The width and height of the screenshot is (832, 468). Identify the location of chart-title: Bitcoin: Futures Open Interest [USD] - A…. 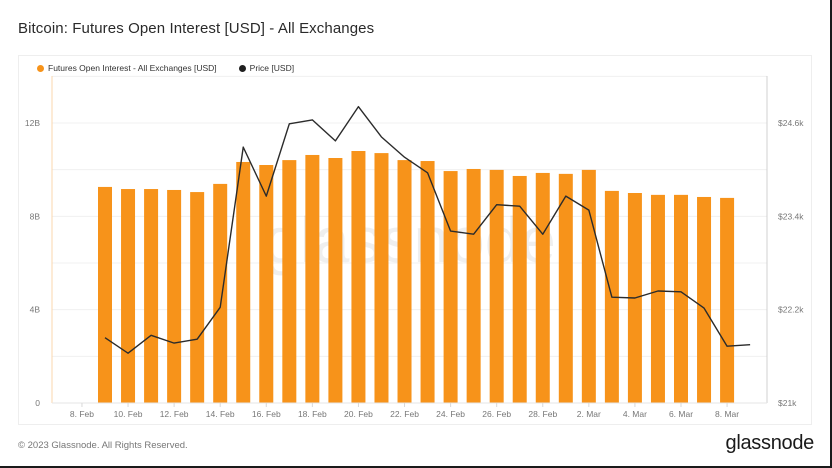
(196, 28).